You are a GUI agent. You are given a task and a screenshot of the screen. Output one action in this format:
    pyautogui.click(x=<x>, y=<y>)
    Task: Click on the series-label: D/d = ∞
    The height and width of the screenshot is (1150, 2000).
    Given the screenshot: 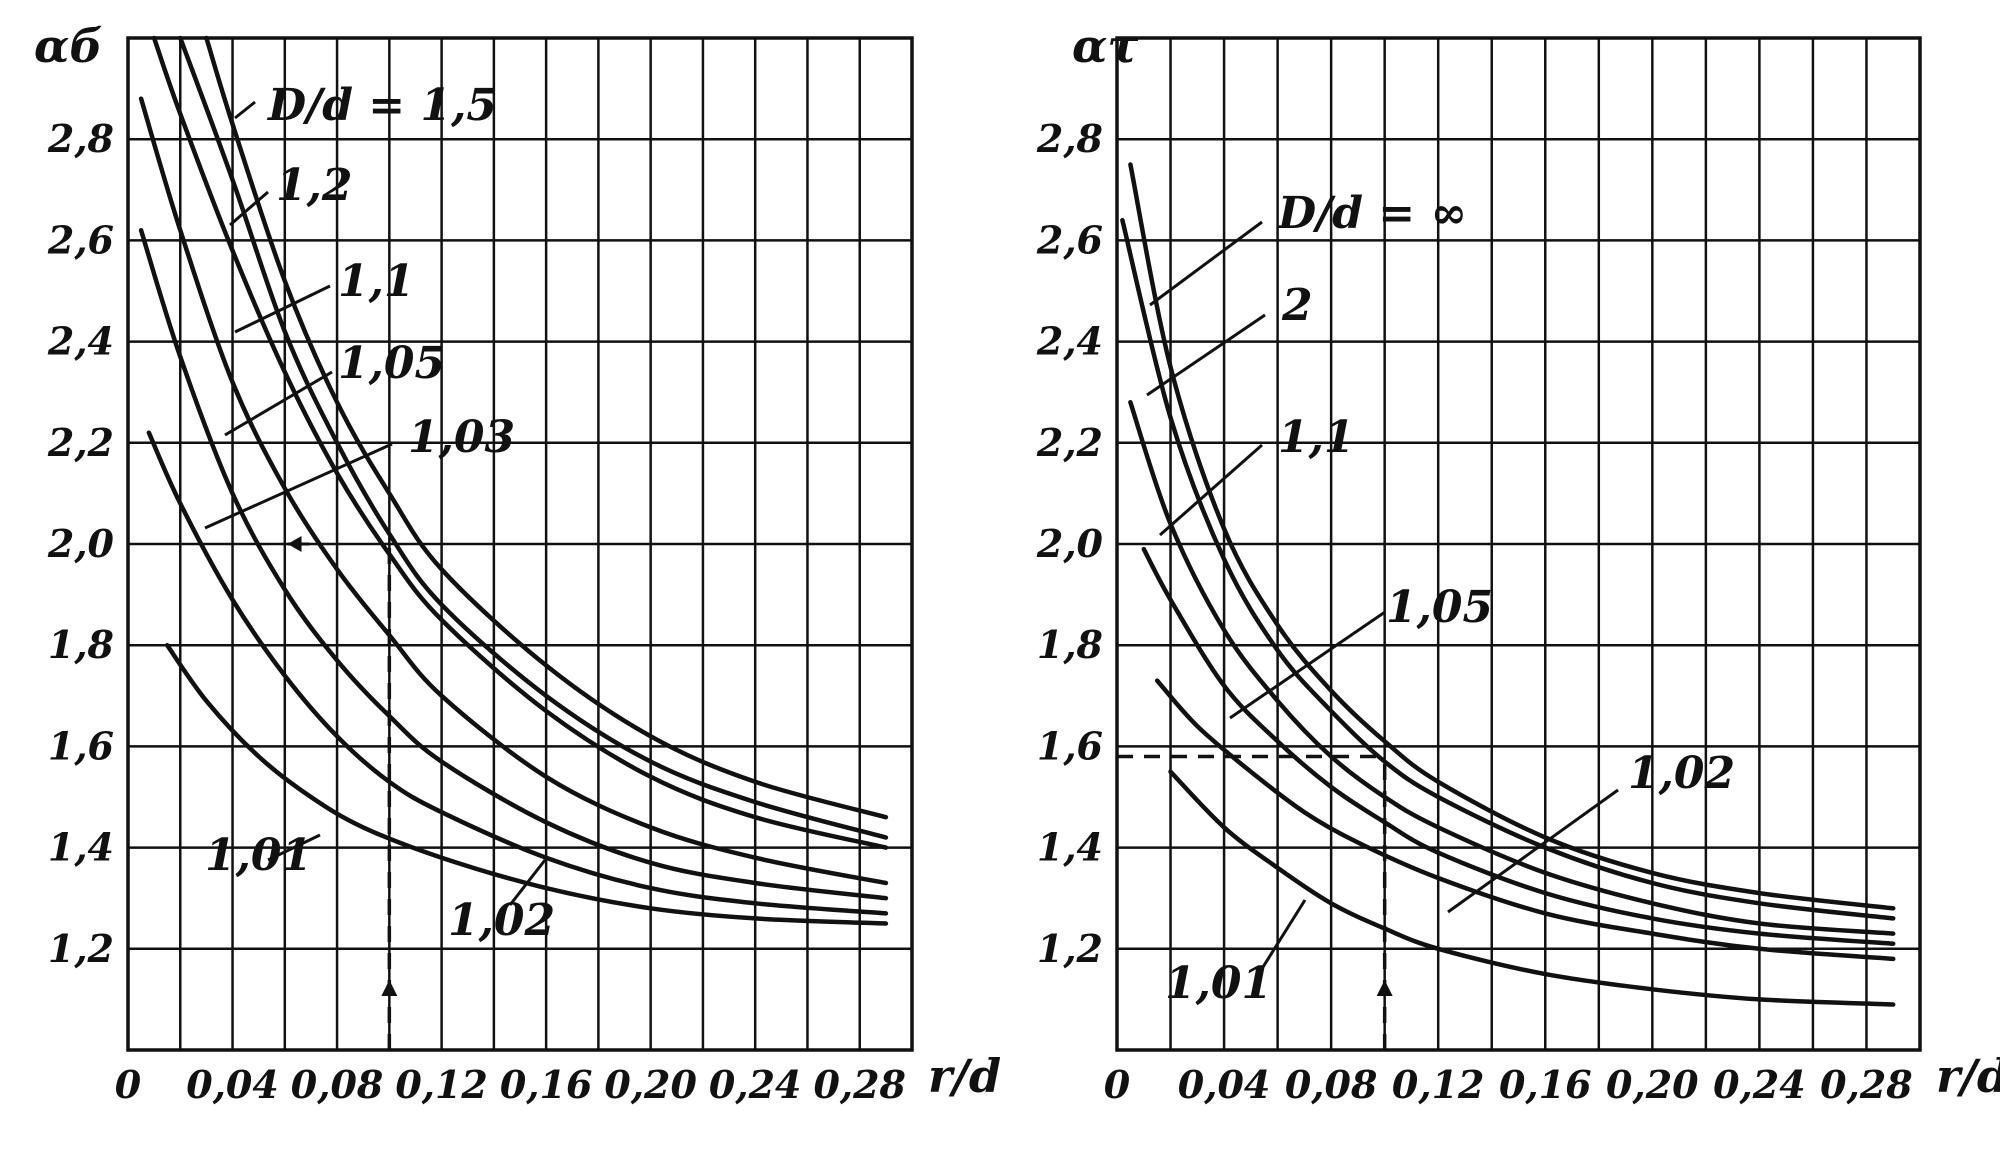 What is the action you would take?
    pyautogui.click(x=1371, y=213)
    